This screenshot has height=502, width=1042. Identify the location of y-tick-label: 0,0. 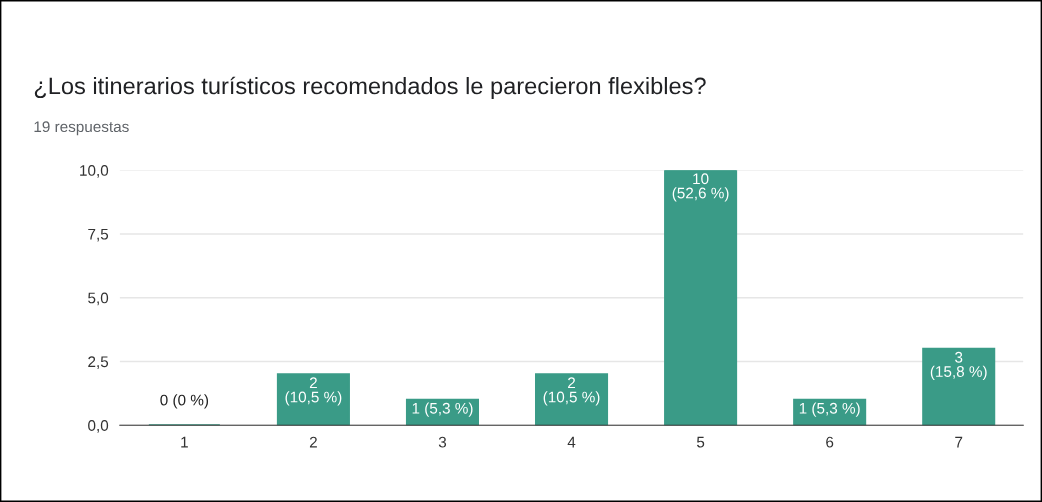
(98, 426).